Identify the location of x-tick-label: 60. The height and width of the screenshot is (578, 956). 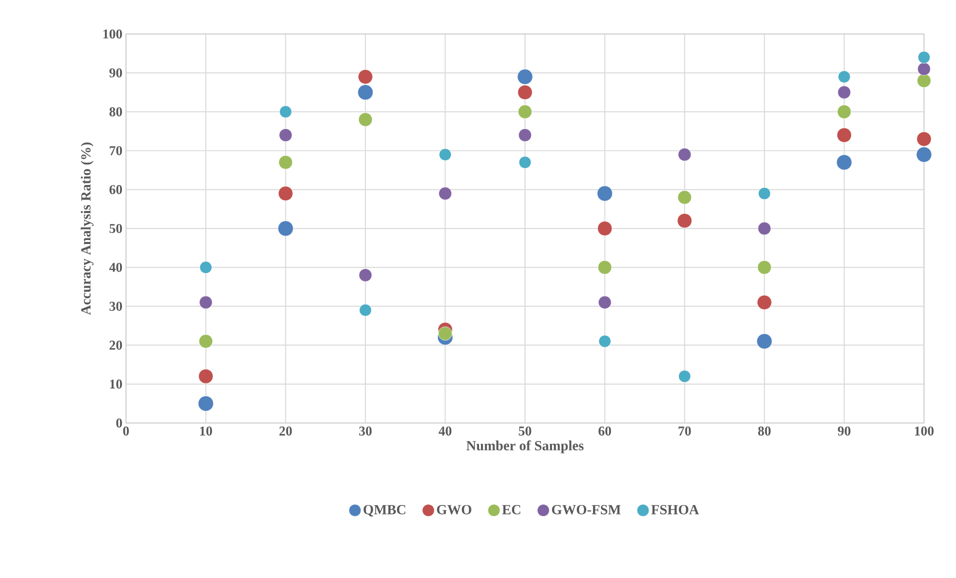
(605, 431).